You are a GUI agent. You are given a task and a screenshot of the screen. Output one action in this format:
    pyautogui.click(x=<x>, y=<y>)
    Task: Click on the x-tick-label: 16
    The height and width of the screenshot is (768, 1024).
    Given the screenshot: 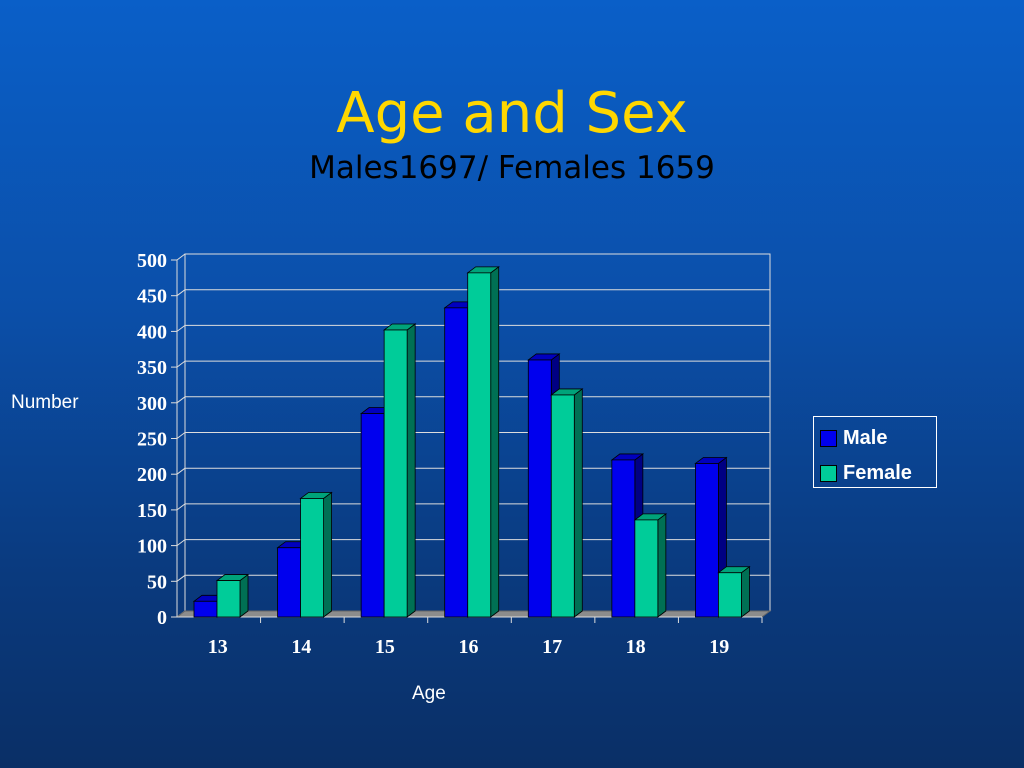 What is the action you would take?
    pyautogui.click(x=469, y=647)
    